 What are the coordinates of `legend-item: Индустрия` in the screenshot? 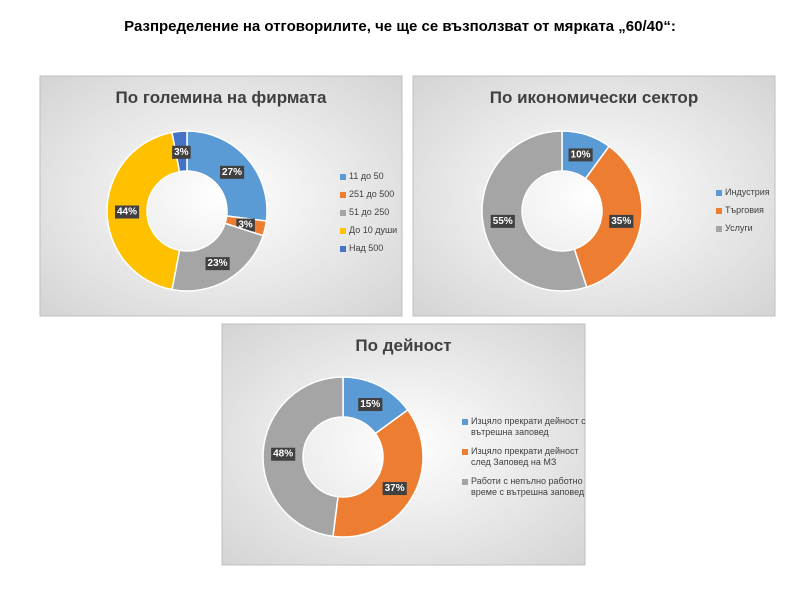 It's located at (747, 192).